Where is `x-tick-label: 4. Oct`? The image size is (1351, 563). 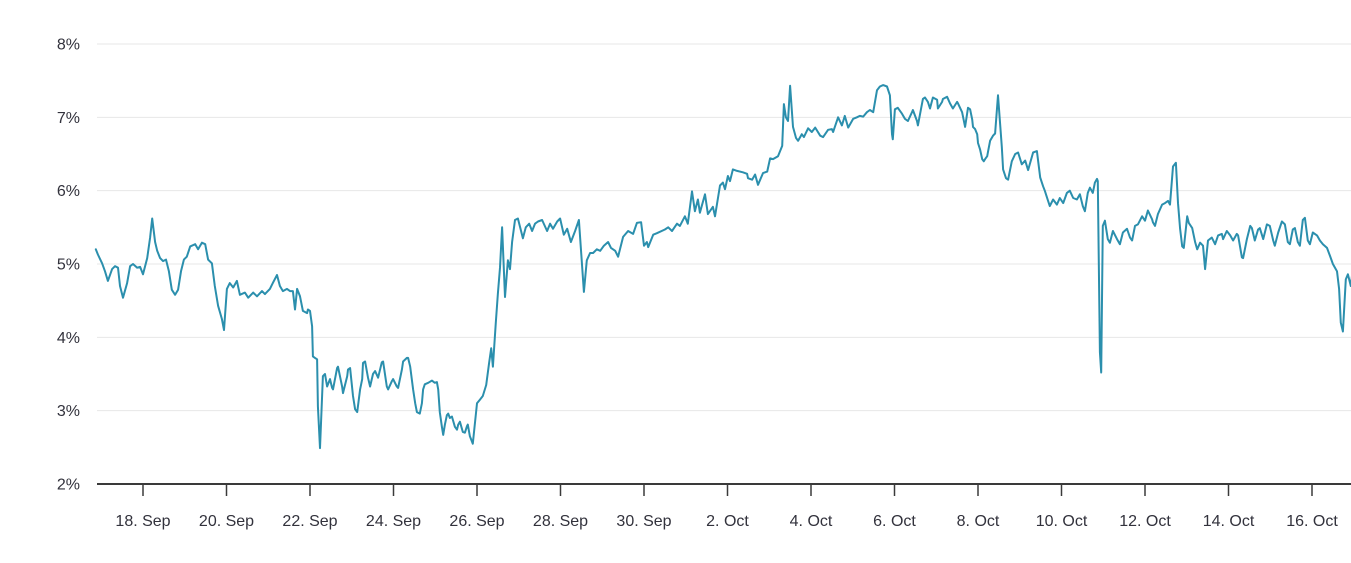 x-tick-label: 4. Oct is located at coordinates (811, 521).